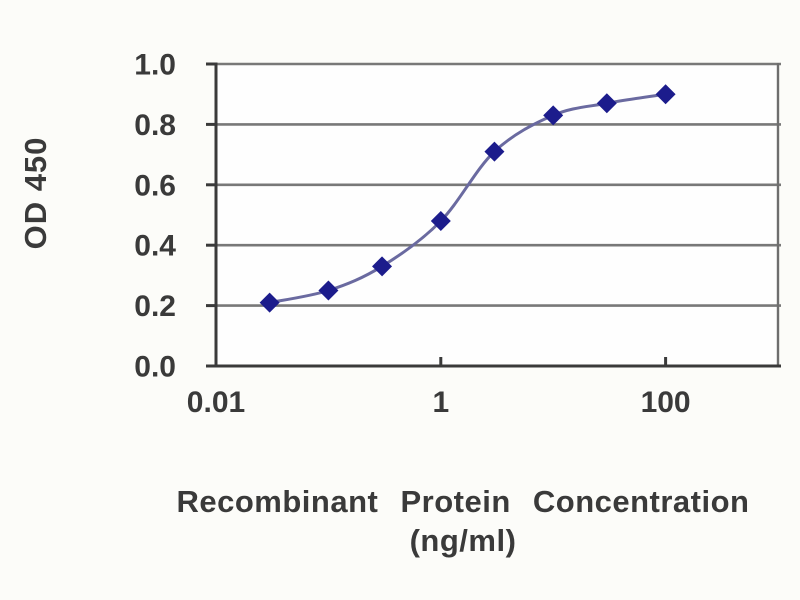  Describe the element at coordinates (155, 125) in the screenshot. I see `y-tick-label-0.8: 0.8` at that location.